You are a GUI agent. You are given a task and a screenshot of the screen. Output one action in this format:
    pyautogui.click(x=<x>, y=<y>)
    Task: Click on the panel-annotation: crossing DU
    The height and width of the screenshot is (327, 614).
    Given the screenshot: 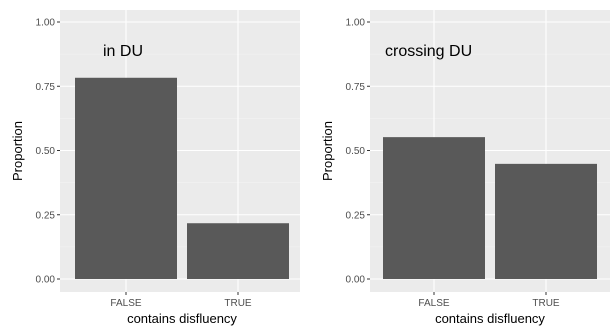 What is the action you would take?
    pyautogui.click(x=428, y=51)
    